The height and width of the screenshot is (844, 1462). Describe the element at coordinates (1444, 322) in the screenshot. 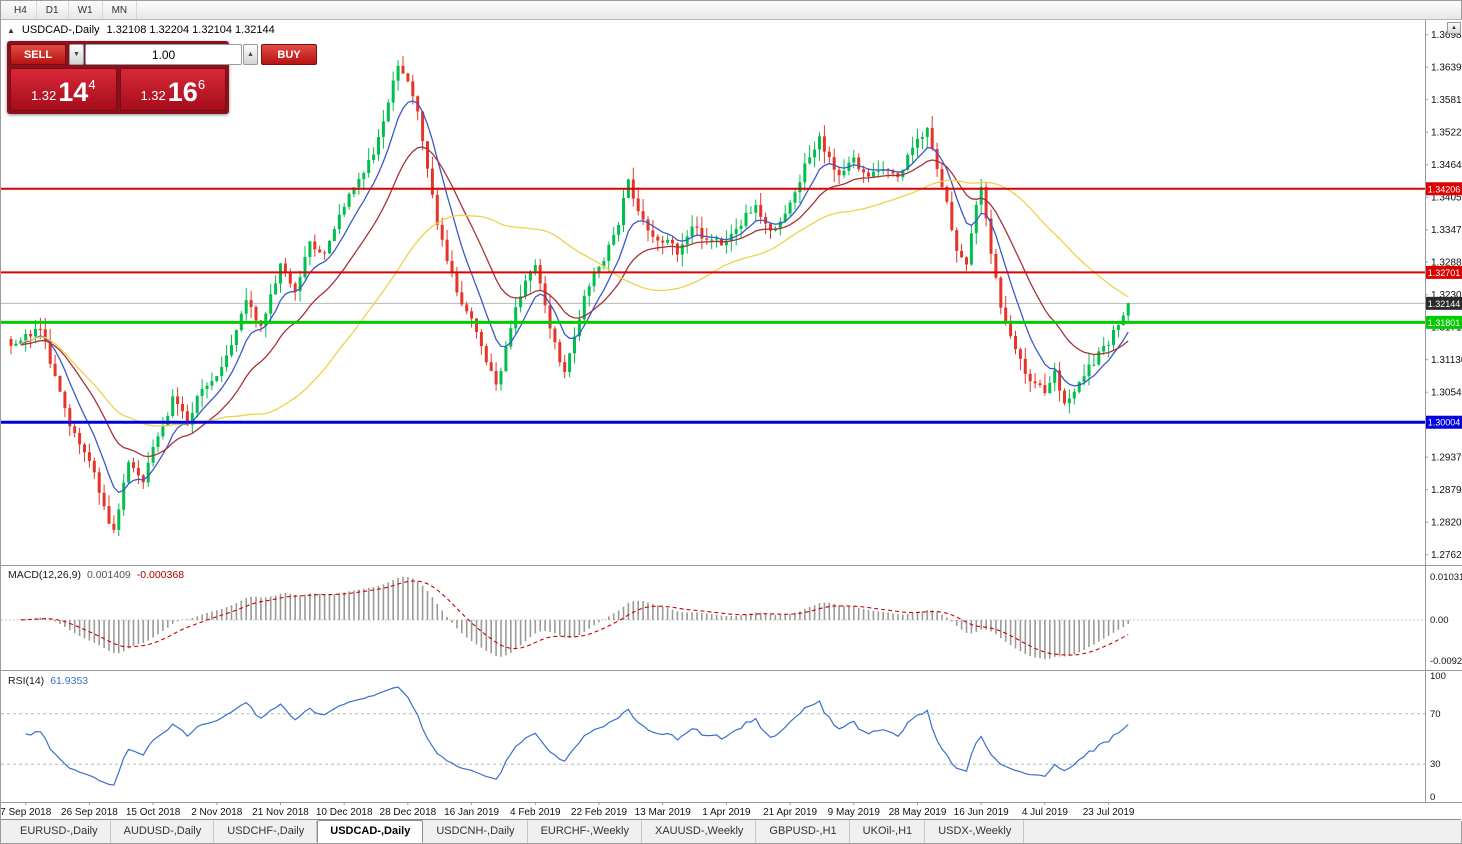

I see `price-badge-1.31801: 1.31801` at that location.